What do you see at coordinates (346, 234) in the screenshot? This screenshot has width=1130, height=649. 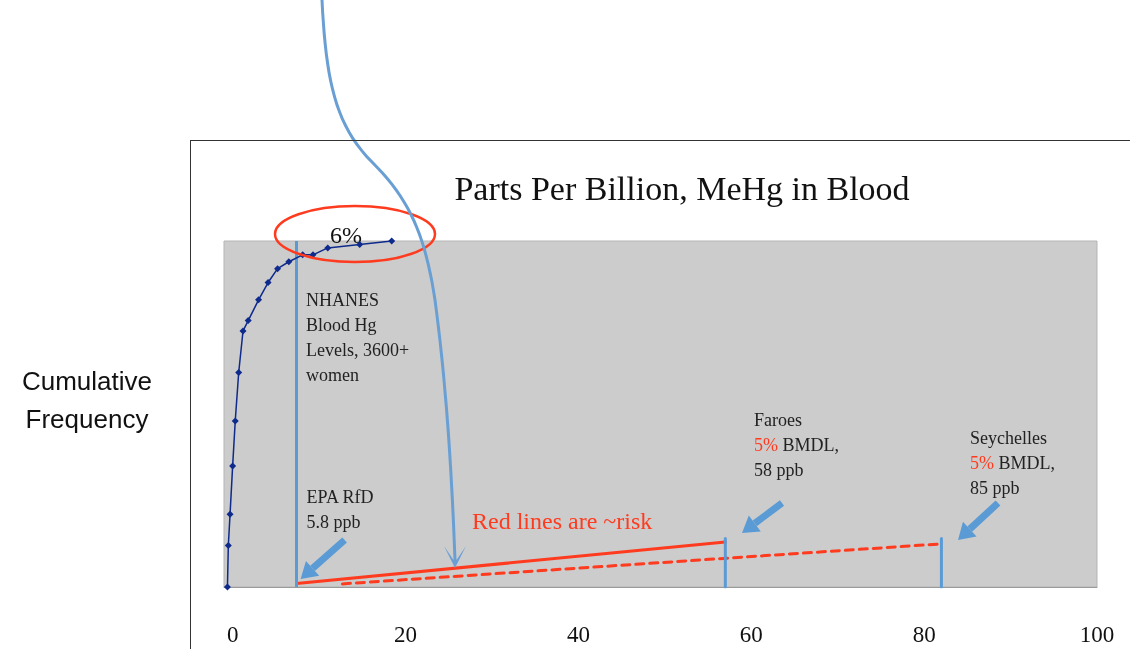 I see `annotation: 6%` at bounding box center [346, 234].